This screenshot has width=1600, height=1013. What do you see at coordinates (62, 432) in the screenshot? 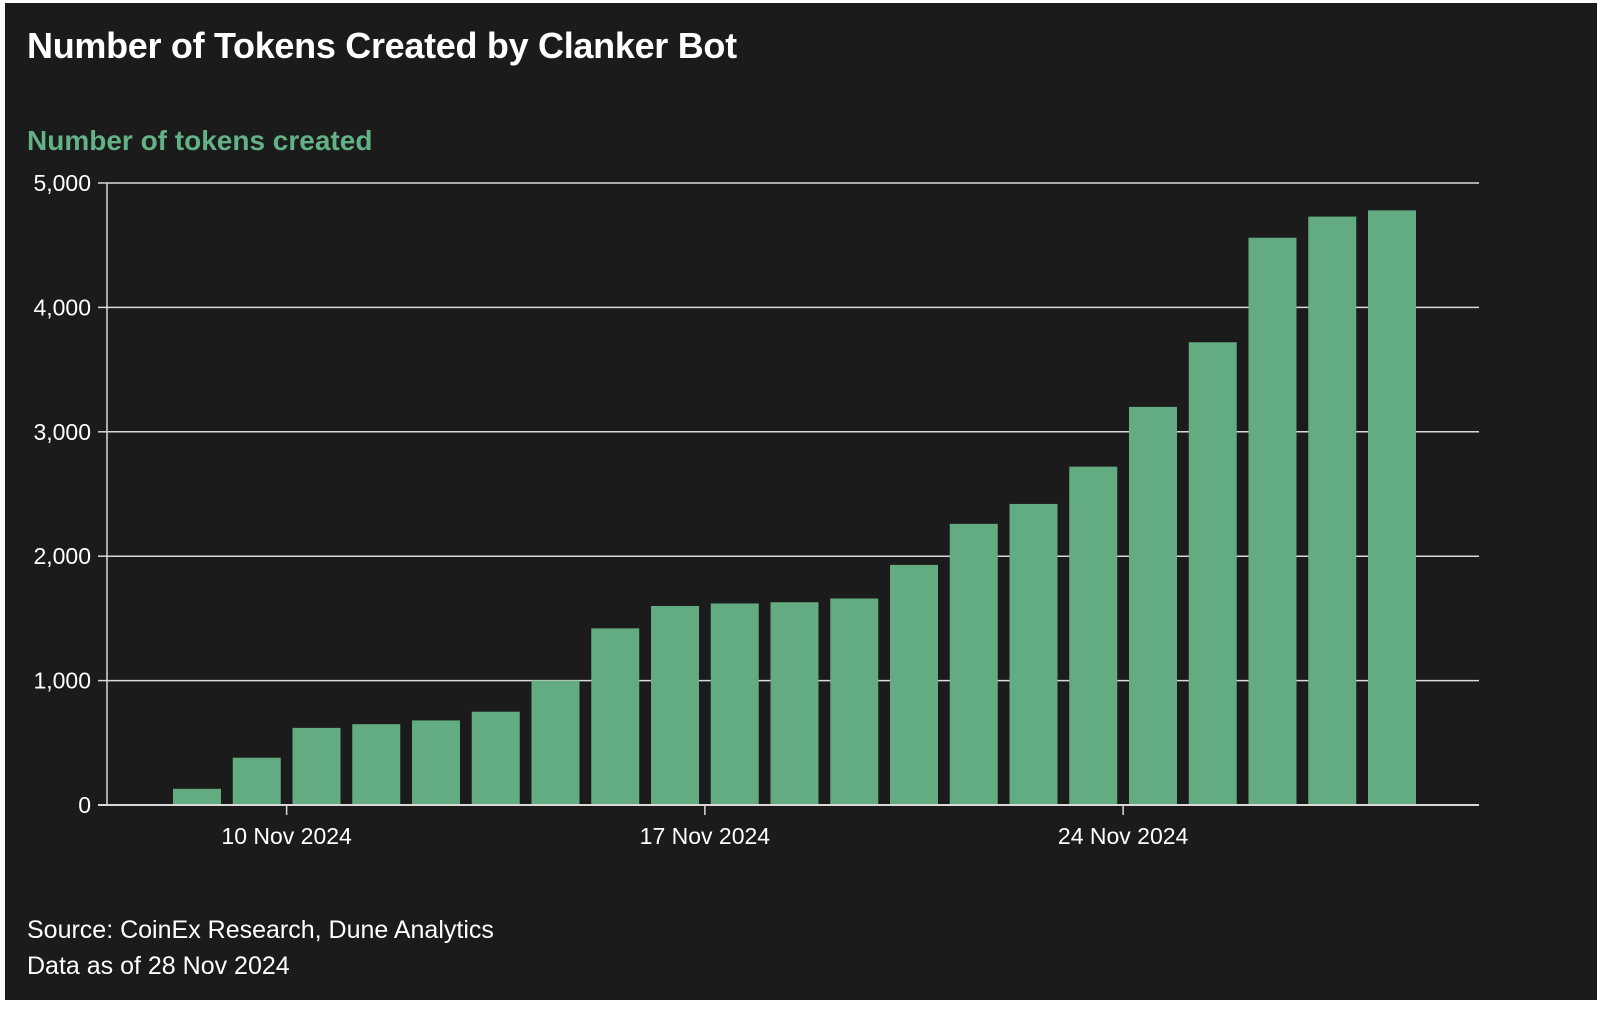
I see `y-tick-label: 3,000` at bounding box center [62, 432].